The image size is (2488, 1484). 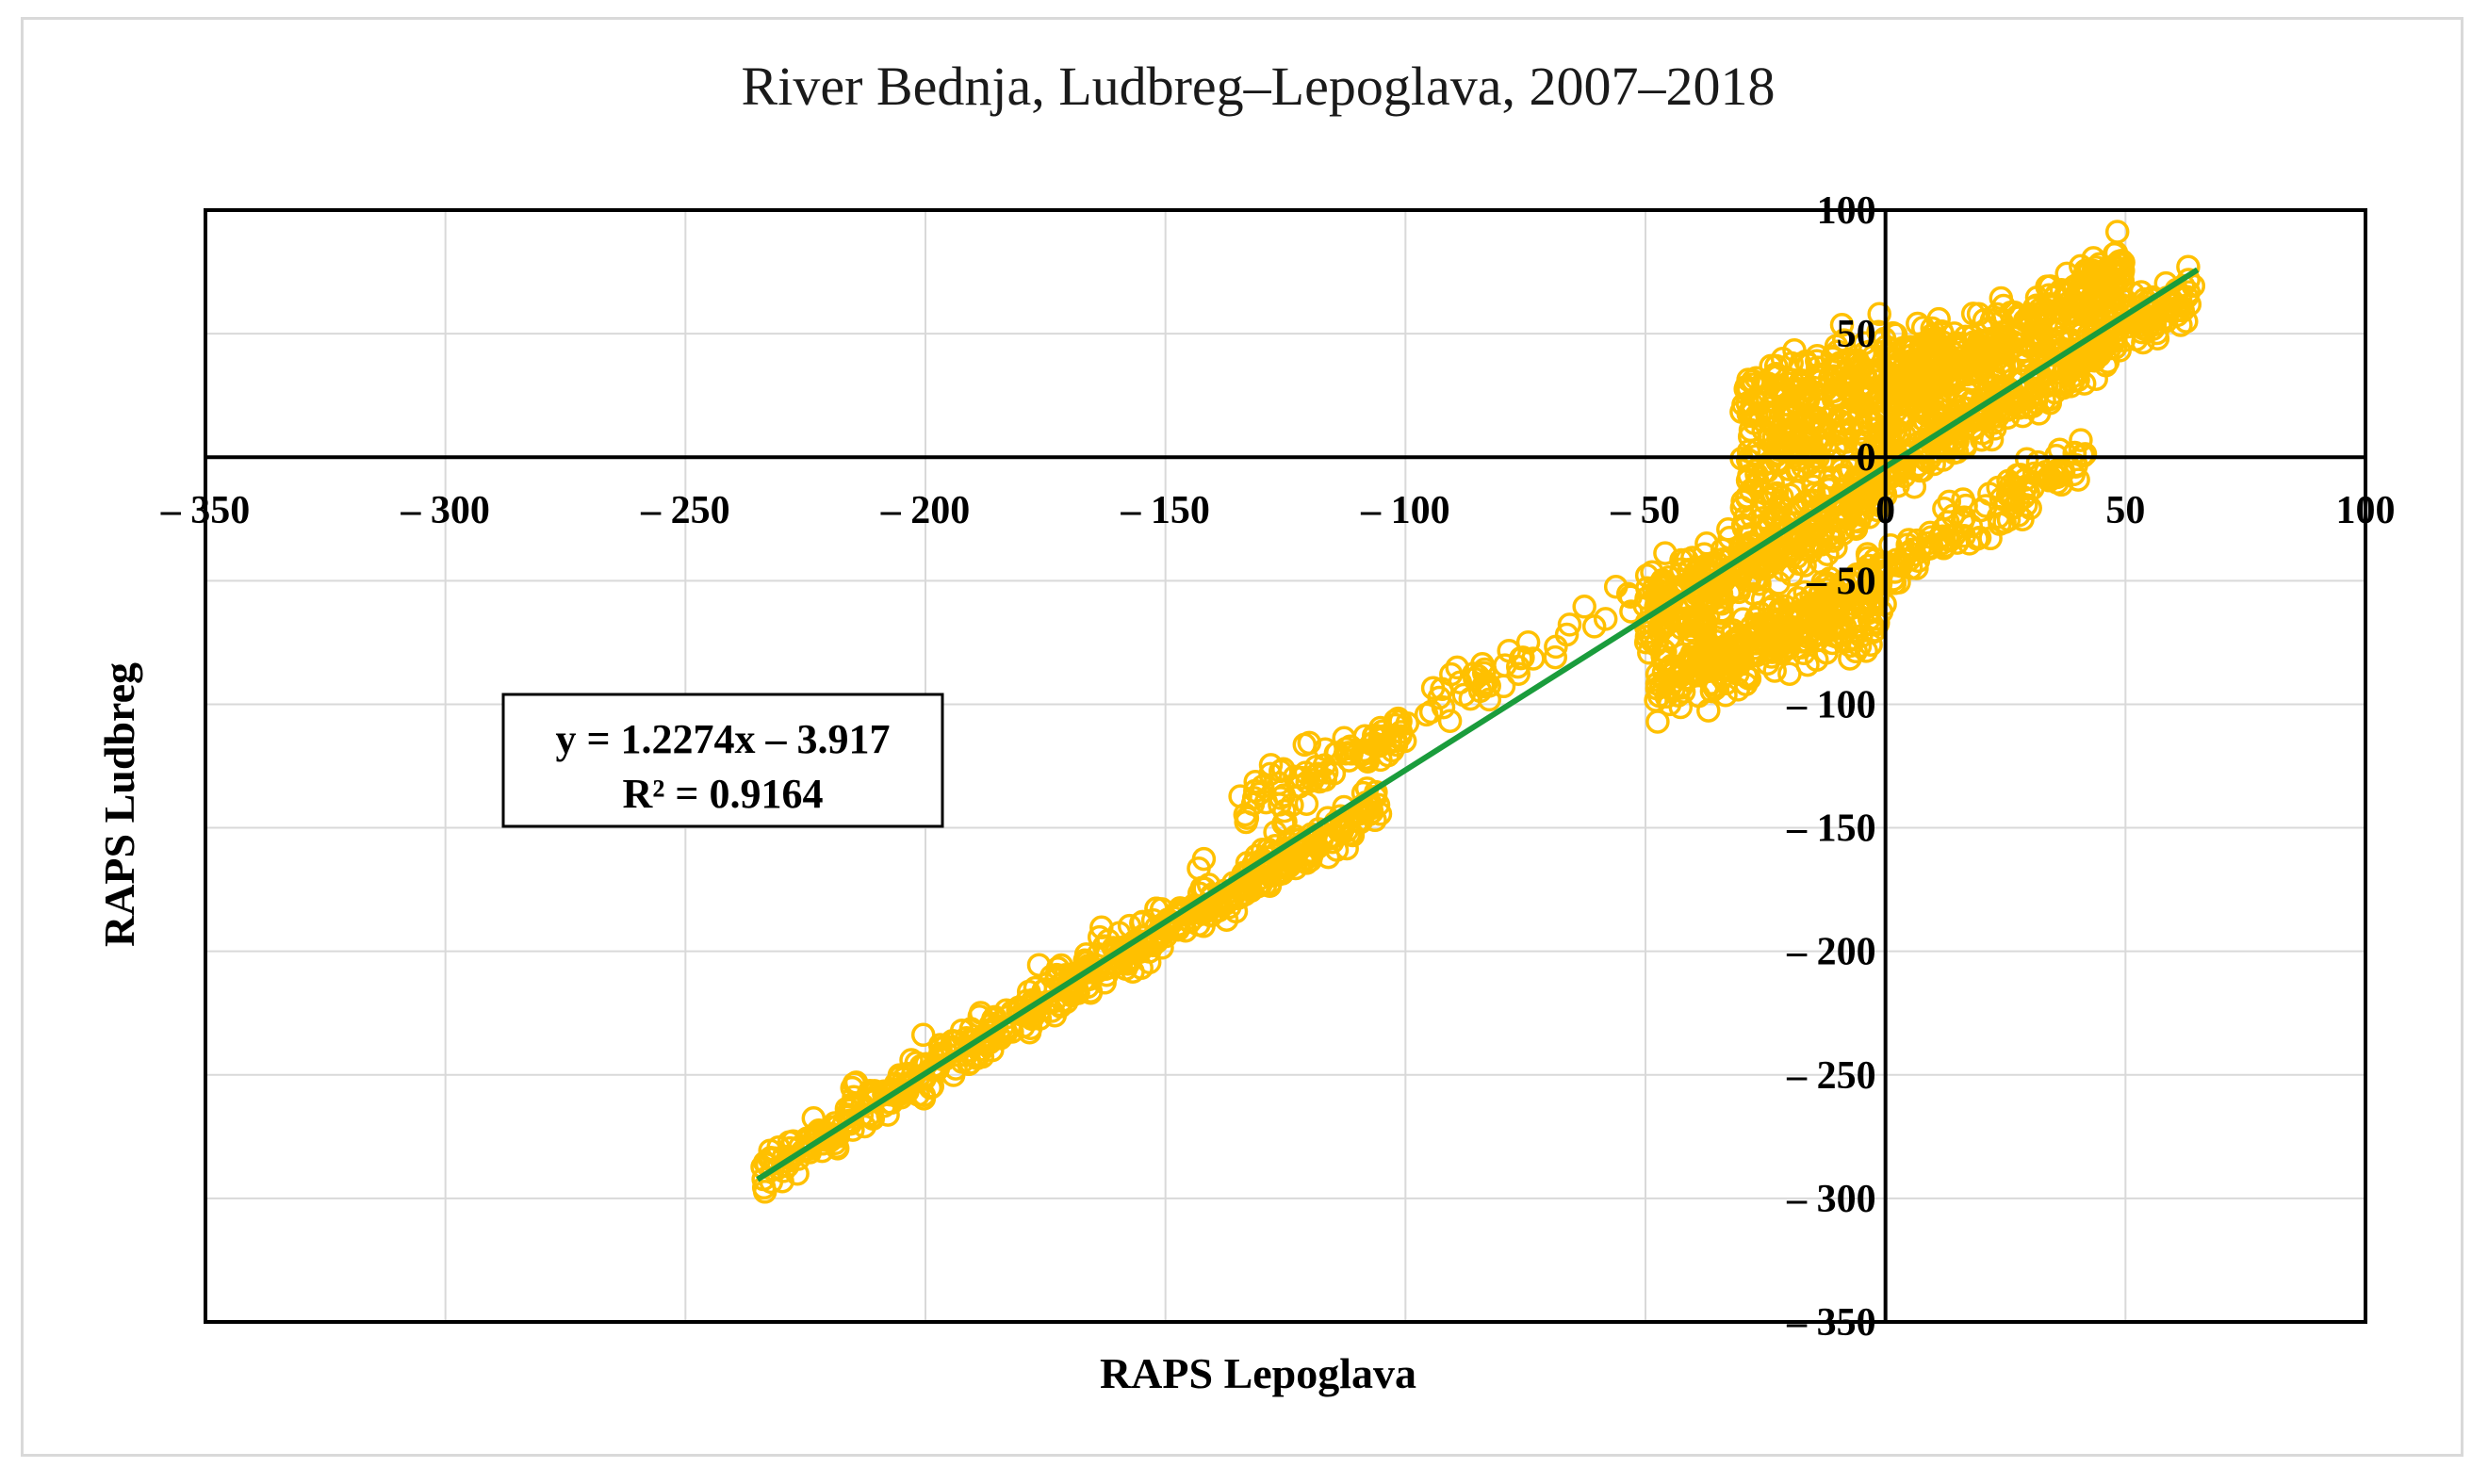 I want to click on y-tick-label: – 200, so click(x=1831, y=952).